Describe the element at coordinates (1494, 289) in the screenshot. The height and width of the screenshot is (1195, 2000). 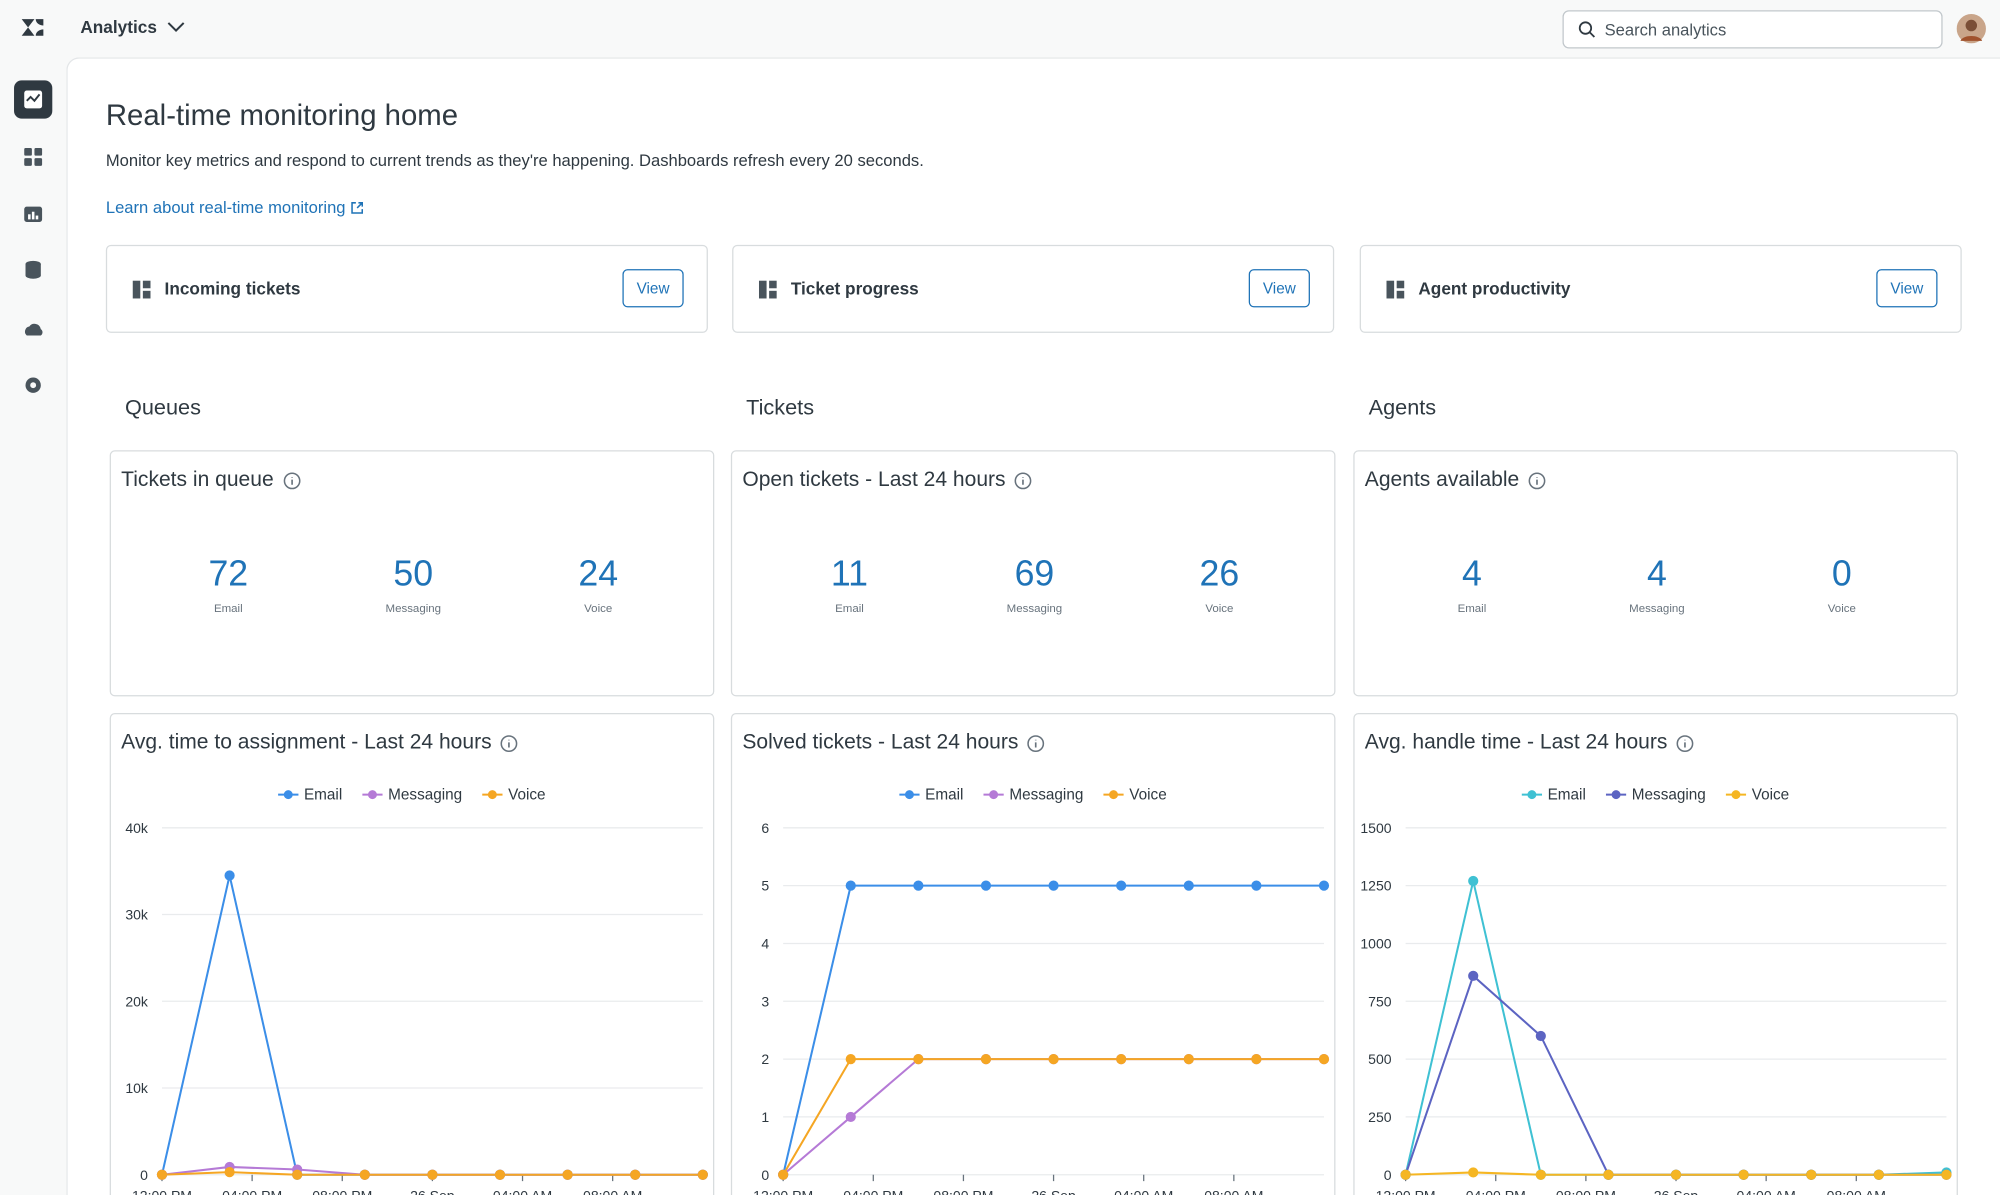
I see `dashboard-name: Agent productivity` at that location.